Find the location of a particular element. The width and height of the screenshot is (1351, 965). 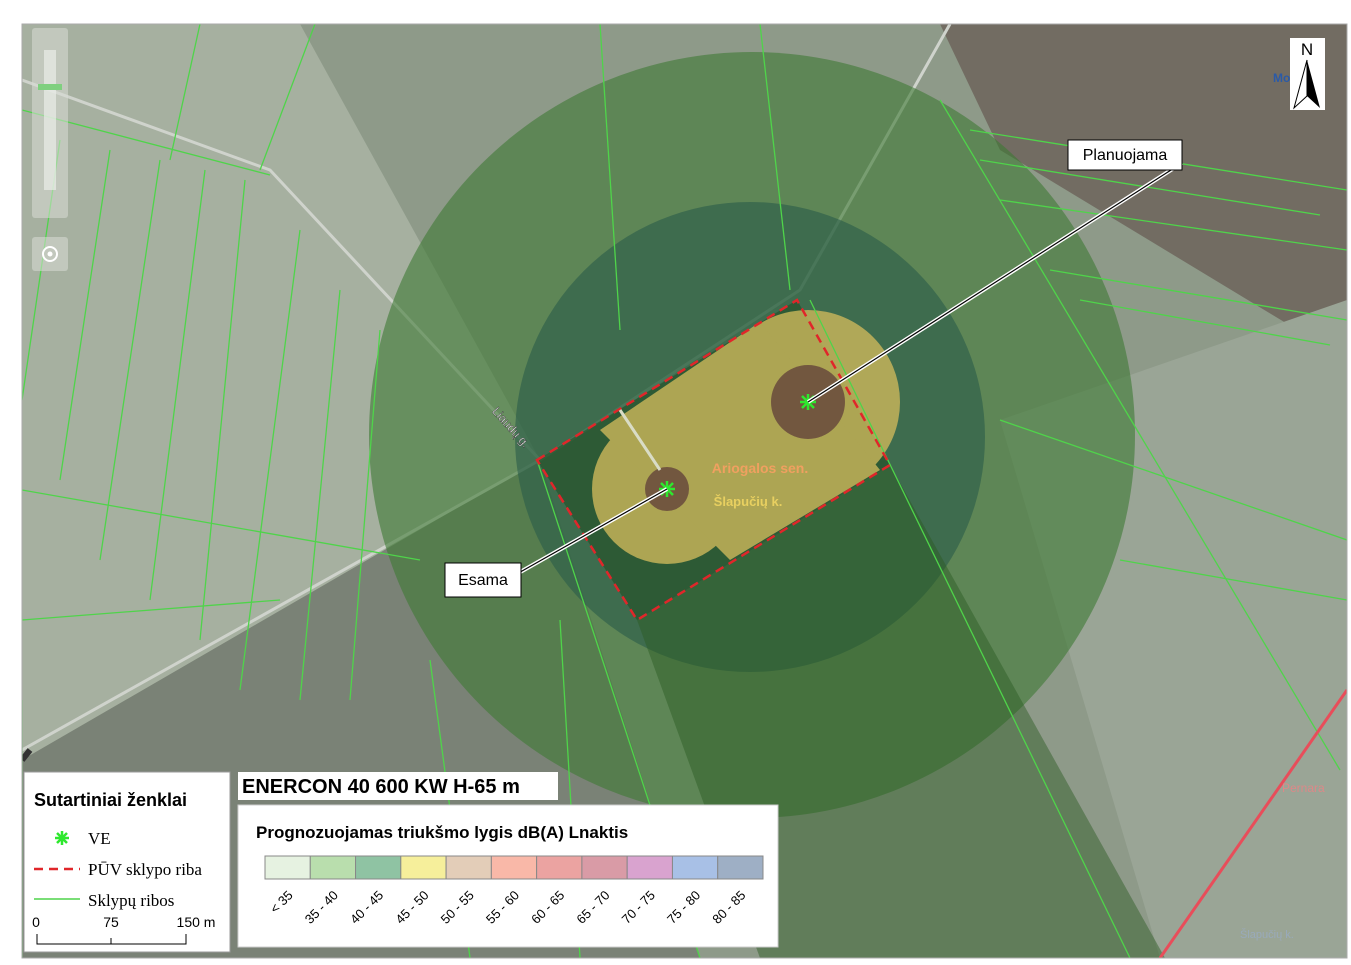

scale-label: 150 m is located at coordinates (196, 922).